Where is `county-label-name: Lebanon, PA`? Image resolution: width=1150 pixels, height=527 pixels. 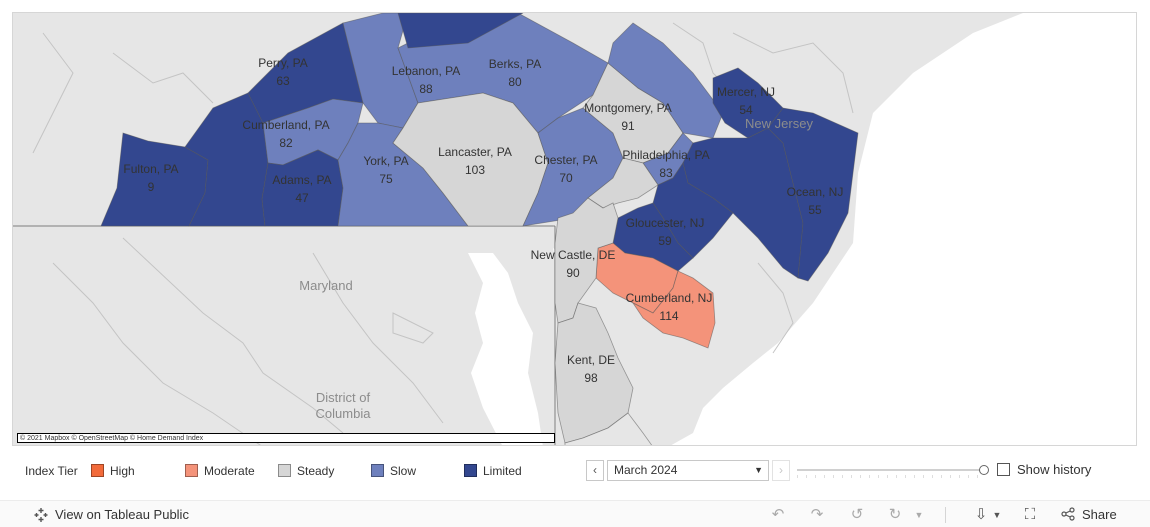
county-label-name: Lebanon, PA is located at coordinates (426, 71).